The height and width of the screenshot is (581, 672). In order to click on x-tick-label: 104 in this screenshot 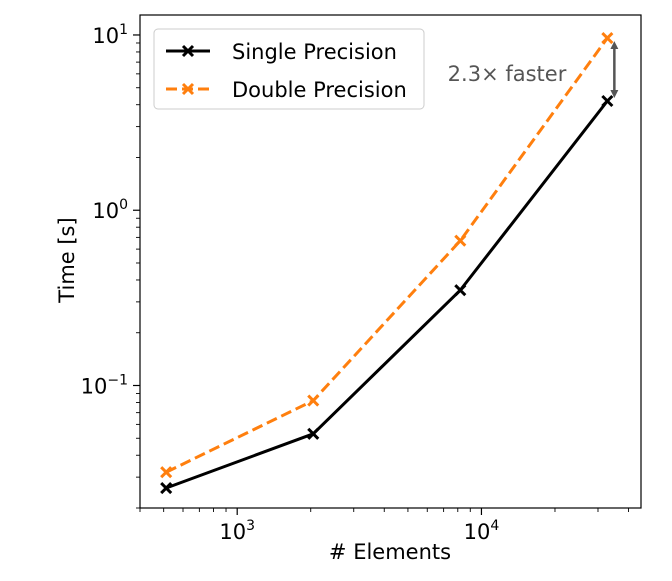, I will do `click(482, 531)`.